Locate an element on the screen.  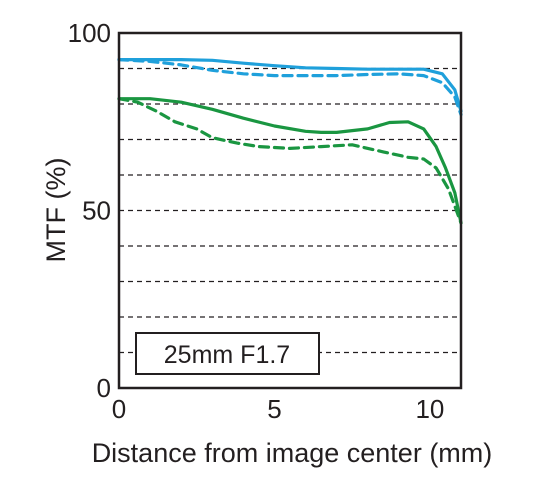
x-tick-label: 5 is located at coordinates (274, 409).